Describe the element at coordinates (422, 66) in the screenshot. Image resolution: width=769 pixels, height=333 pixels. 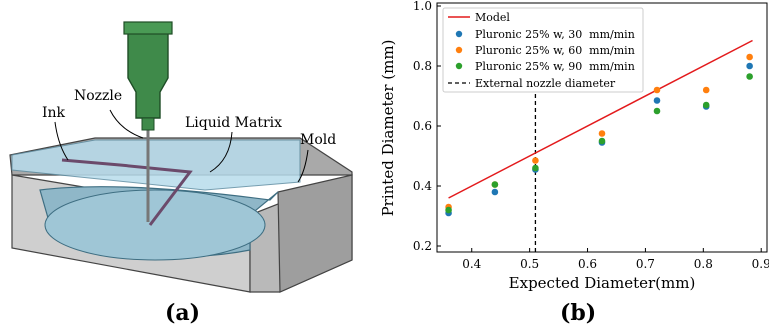
I see `y-tick-label: 0.8` at that location.